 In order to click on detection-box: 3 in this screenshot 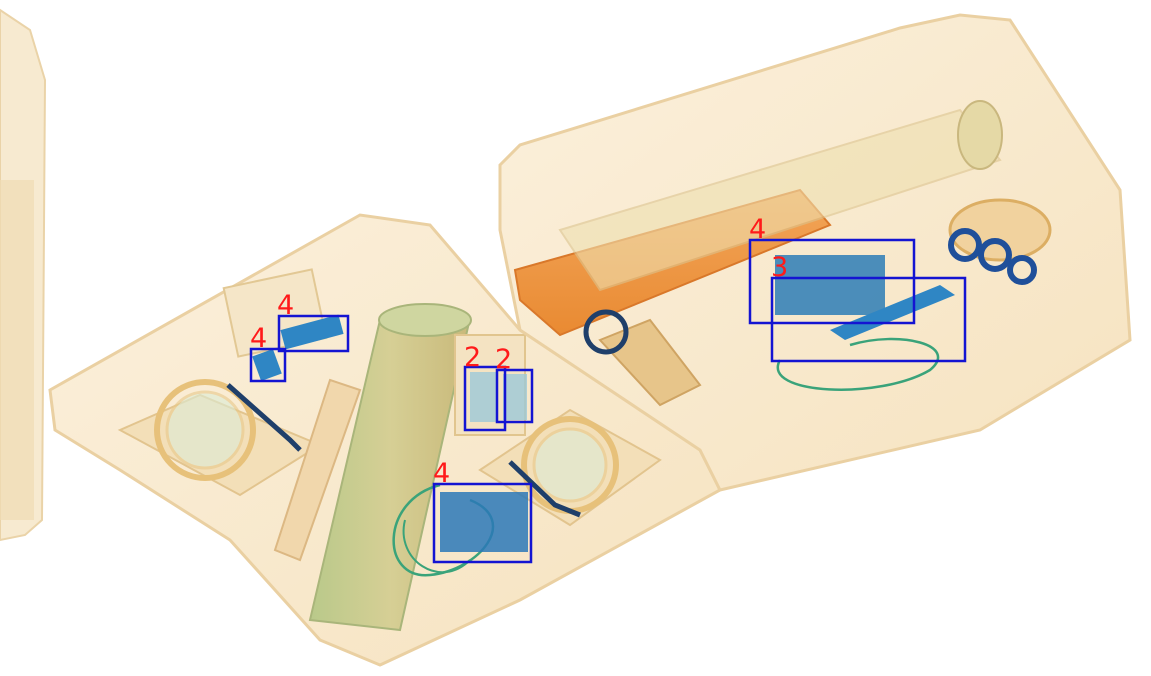, I will do `click(868, 307)`.